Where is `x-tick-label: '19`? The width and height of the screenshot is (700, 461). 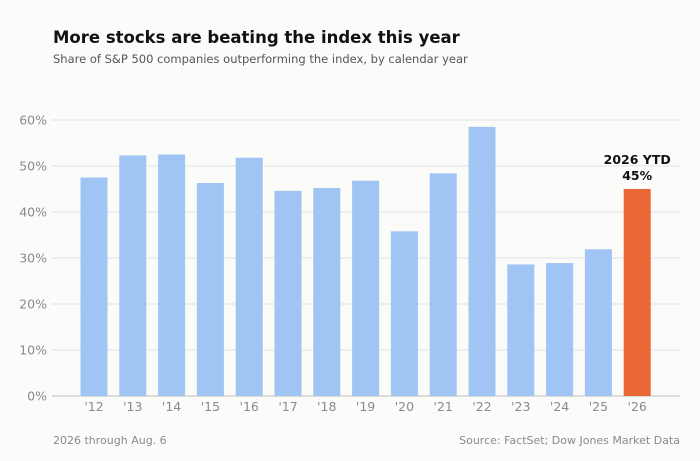 x-tick-label: '19 is located at coordinates (365, 406).